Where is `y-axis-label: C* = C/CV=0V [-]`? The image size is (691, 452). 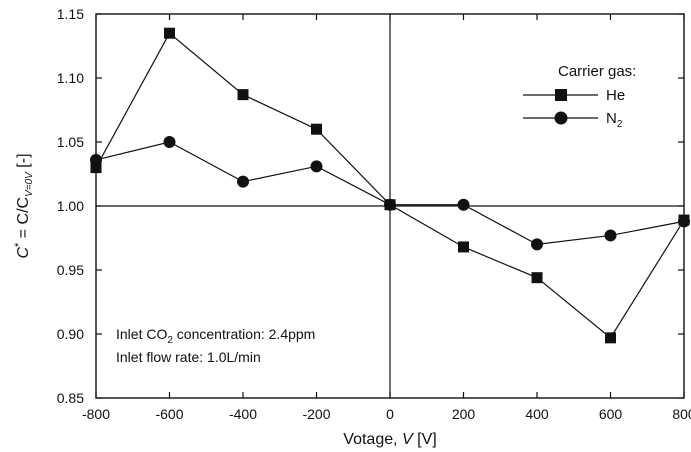
y-axis-label: C* = C/CV=0V [-] is located at coordinates (24, 205).